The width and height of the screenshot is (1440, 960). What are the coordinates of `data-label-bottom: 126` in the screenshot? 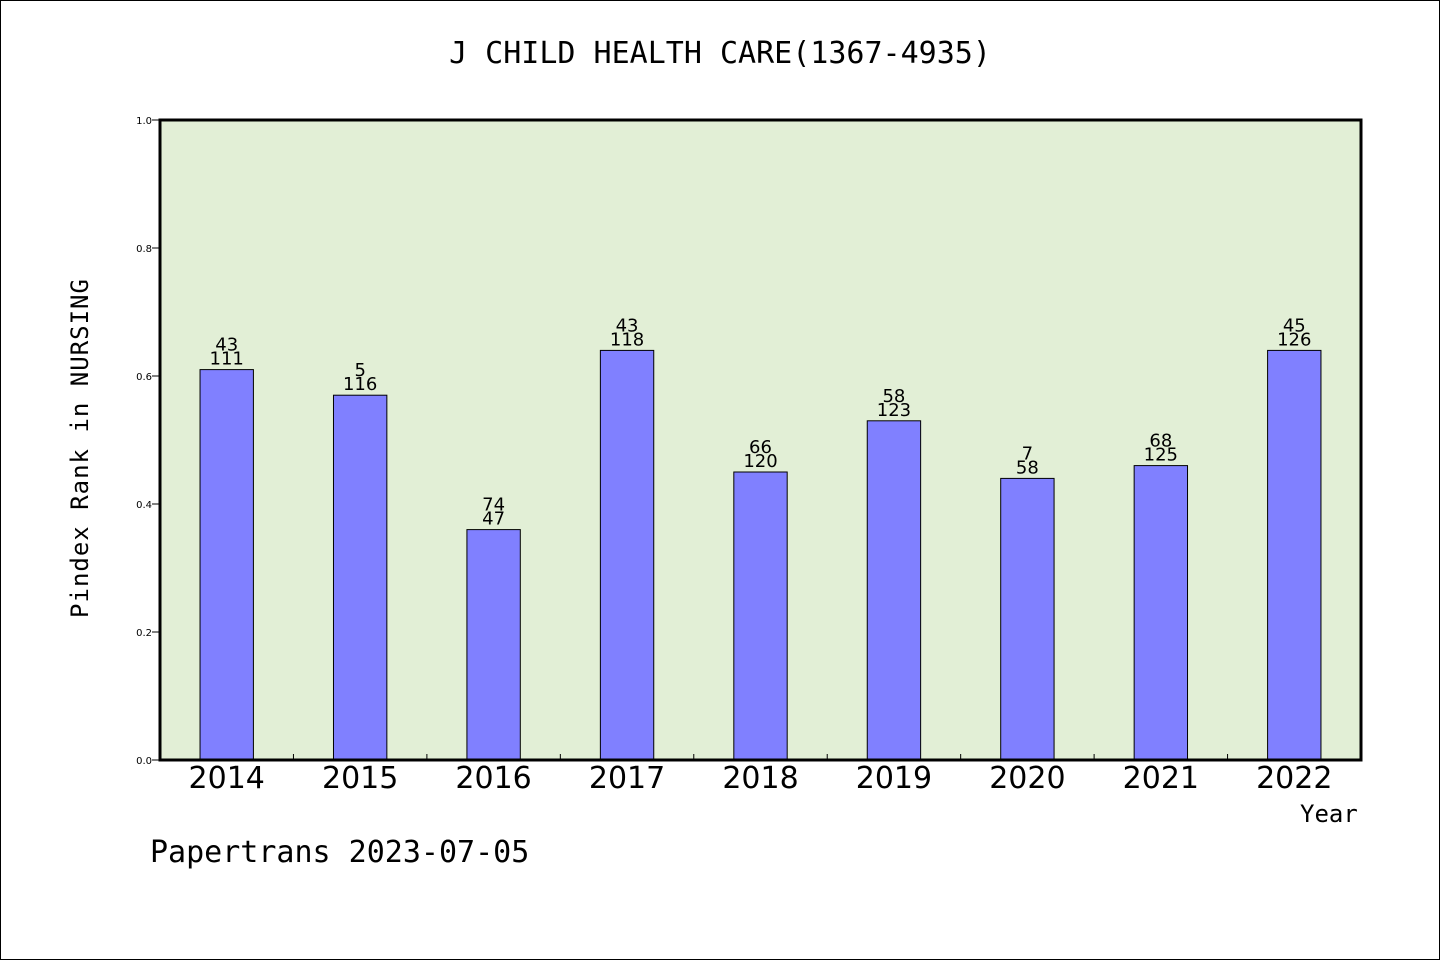 It's located at (1294, 339).